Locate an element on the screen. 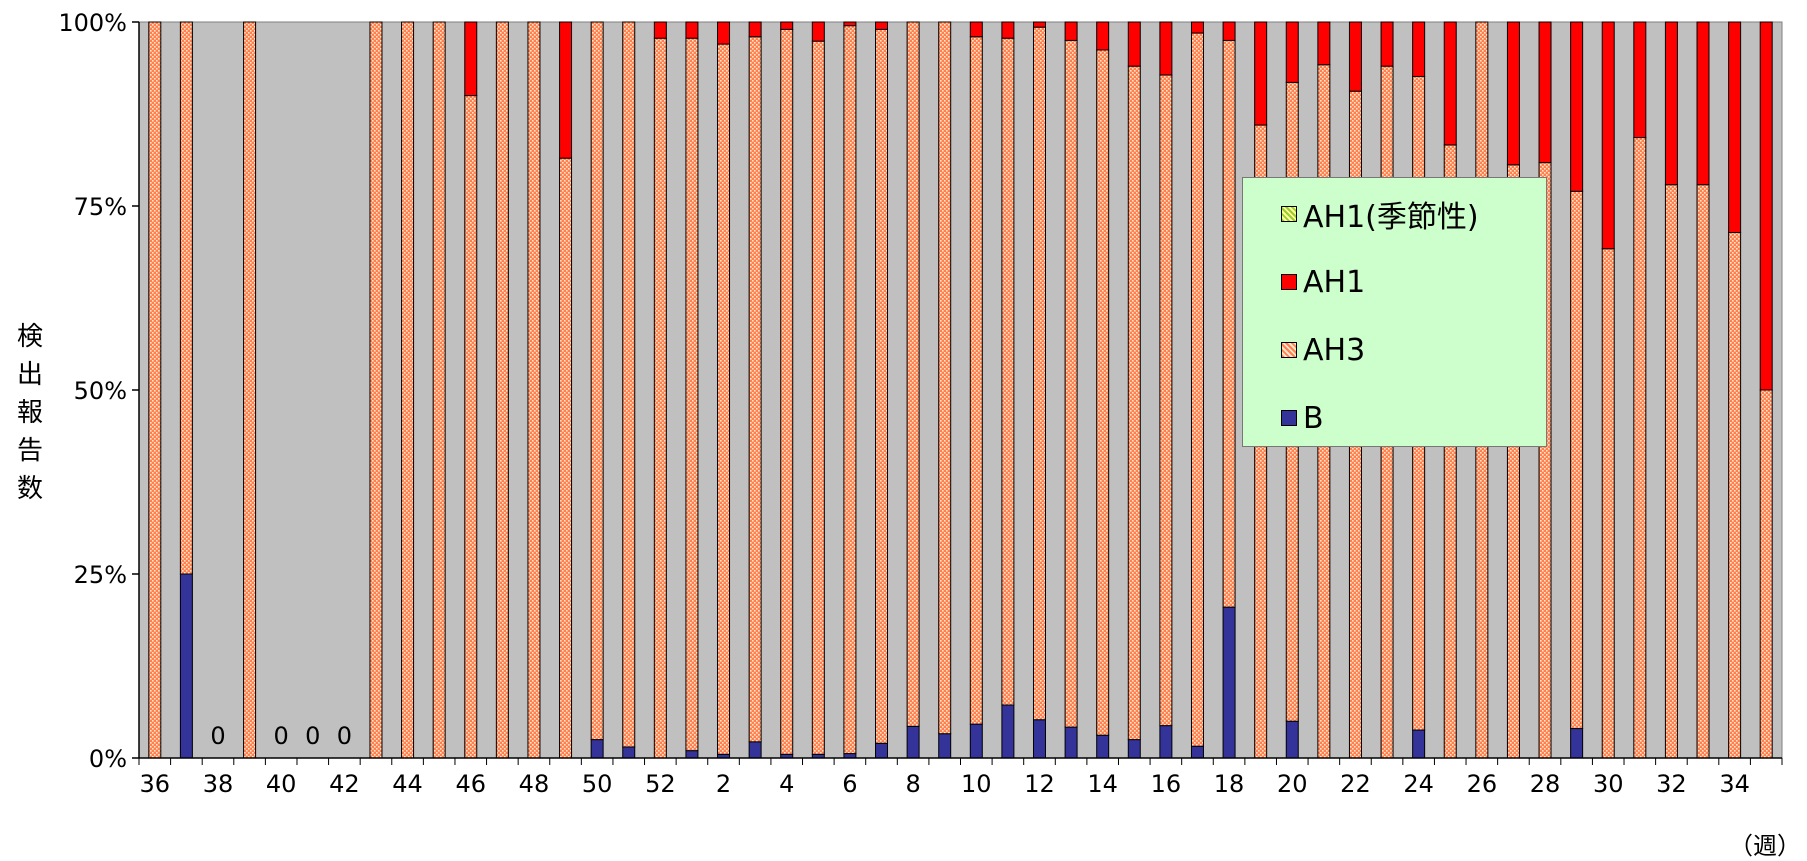 The image size is (1807, 861). x-tick-label-26: 26 is located at coordinates (1482, 784).